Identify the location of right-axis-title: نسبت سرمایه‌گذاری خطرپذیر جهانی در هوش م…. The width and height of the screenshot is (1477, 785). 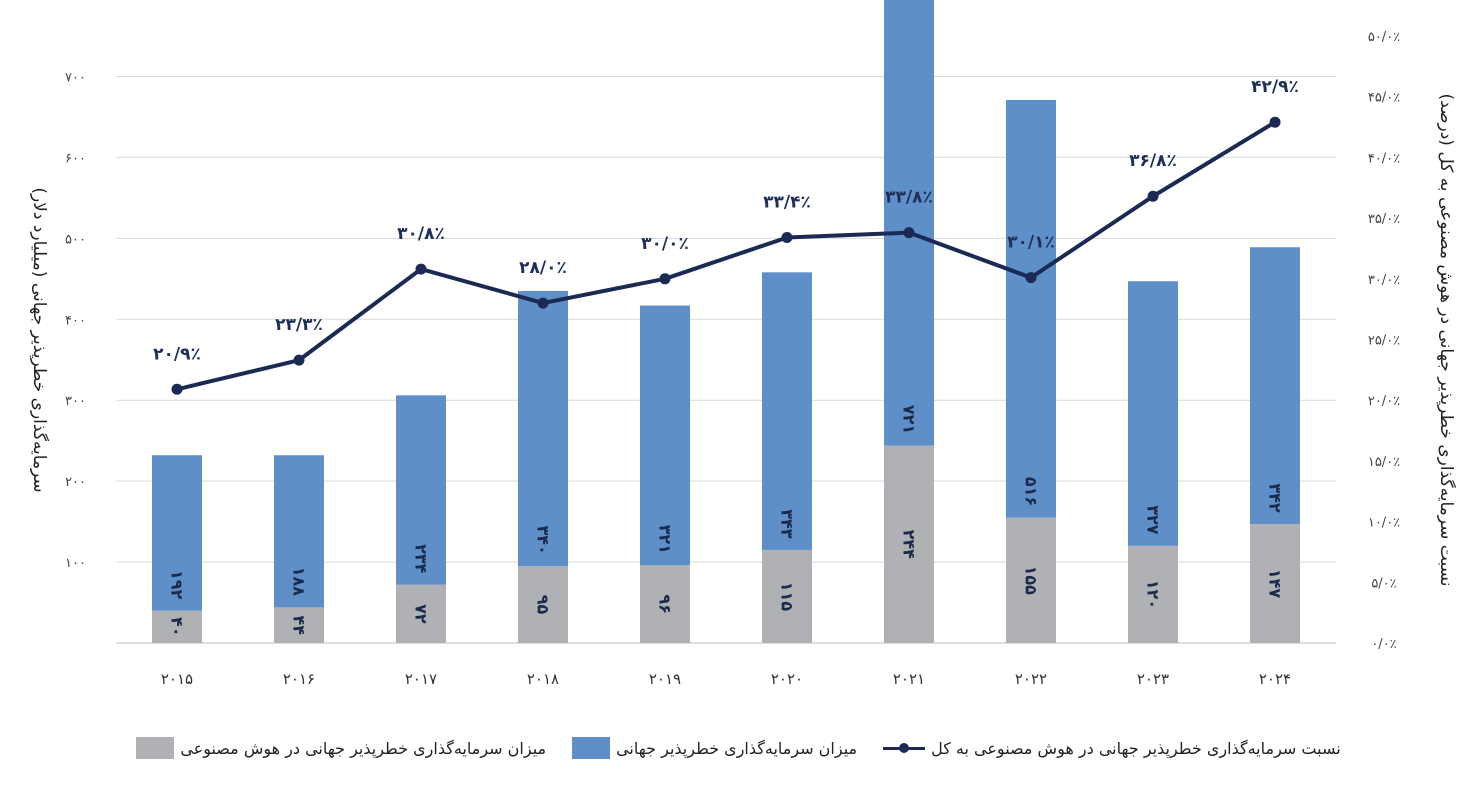
(1446, 340).